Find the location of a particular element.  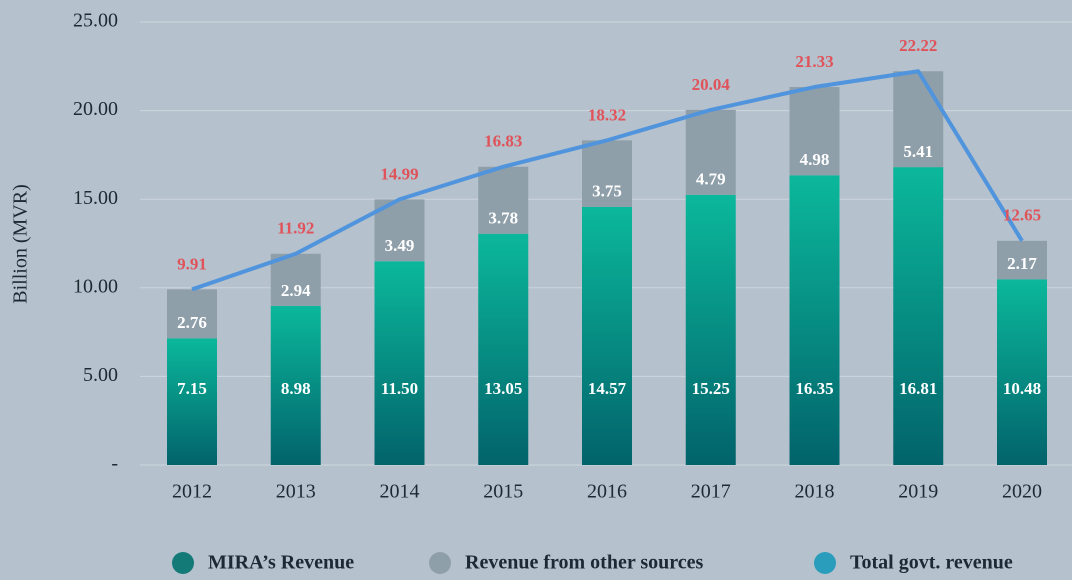

y-tick-label: 20.00 is located at coordinates (95, 109).